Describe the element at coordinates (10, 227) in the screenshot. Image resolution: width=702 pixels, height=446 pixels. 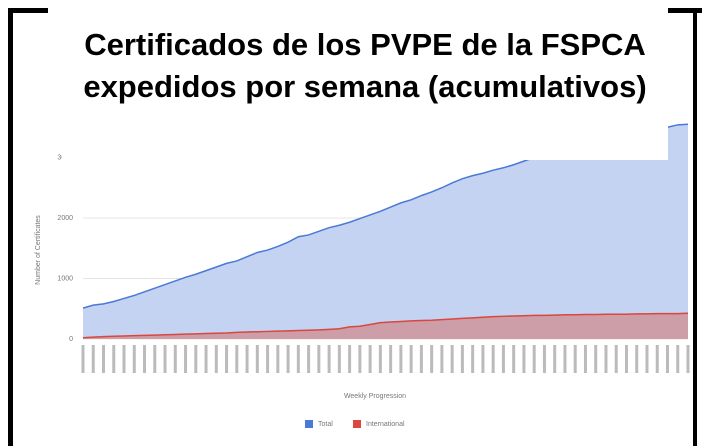
I see `frame-left` at that location.